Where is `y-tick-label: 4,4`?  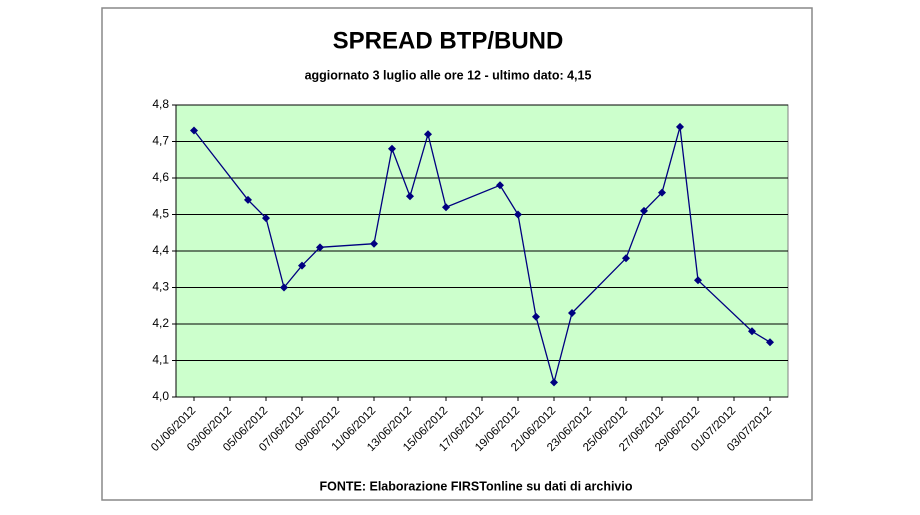 y-tick-label: 4,4 is located at coordinates (160, 250).